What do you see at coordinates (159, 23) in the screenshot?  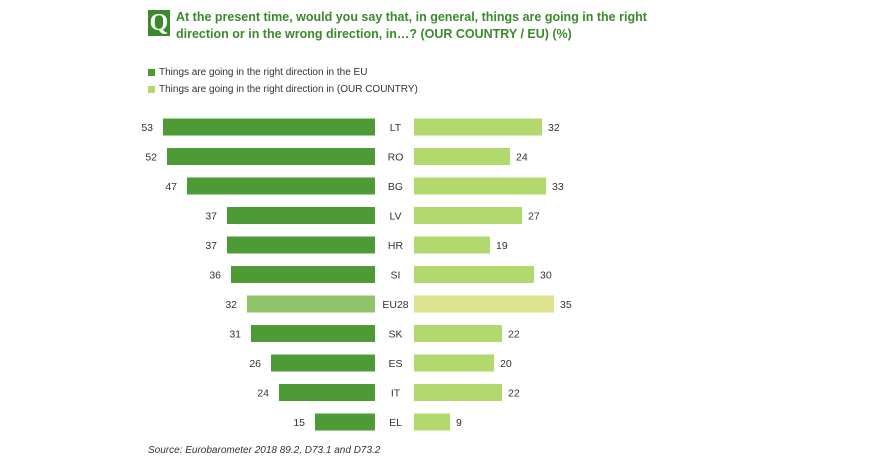 I see `question-badge-icon: Q` at bounding box center [159, 23].